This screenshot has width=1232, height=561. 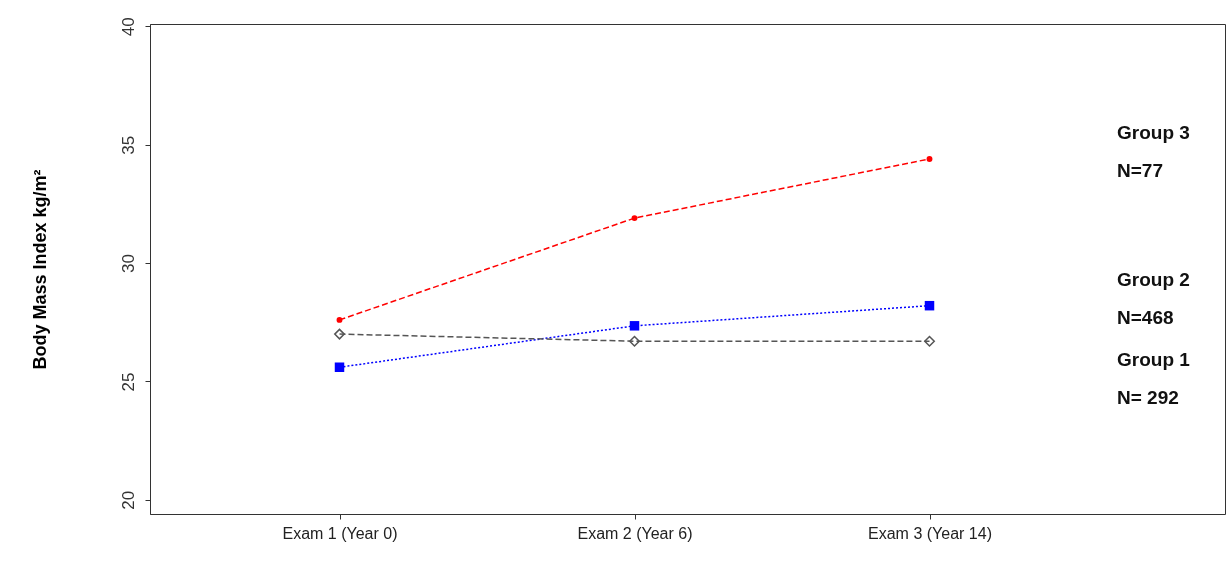 I want to click on y-tick-label: 20, so click(x=128, y=500).